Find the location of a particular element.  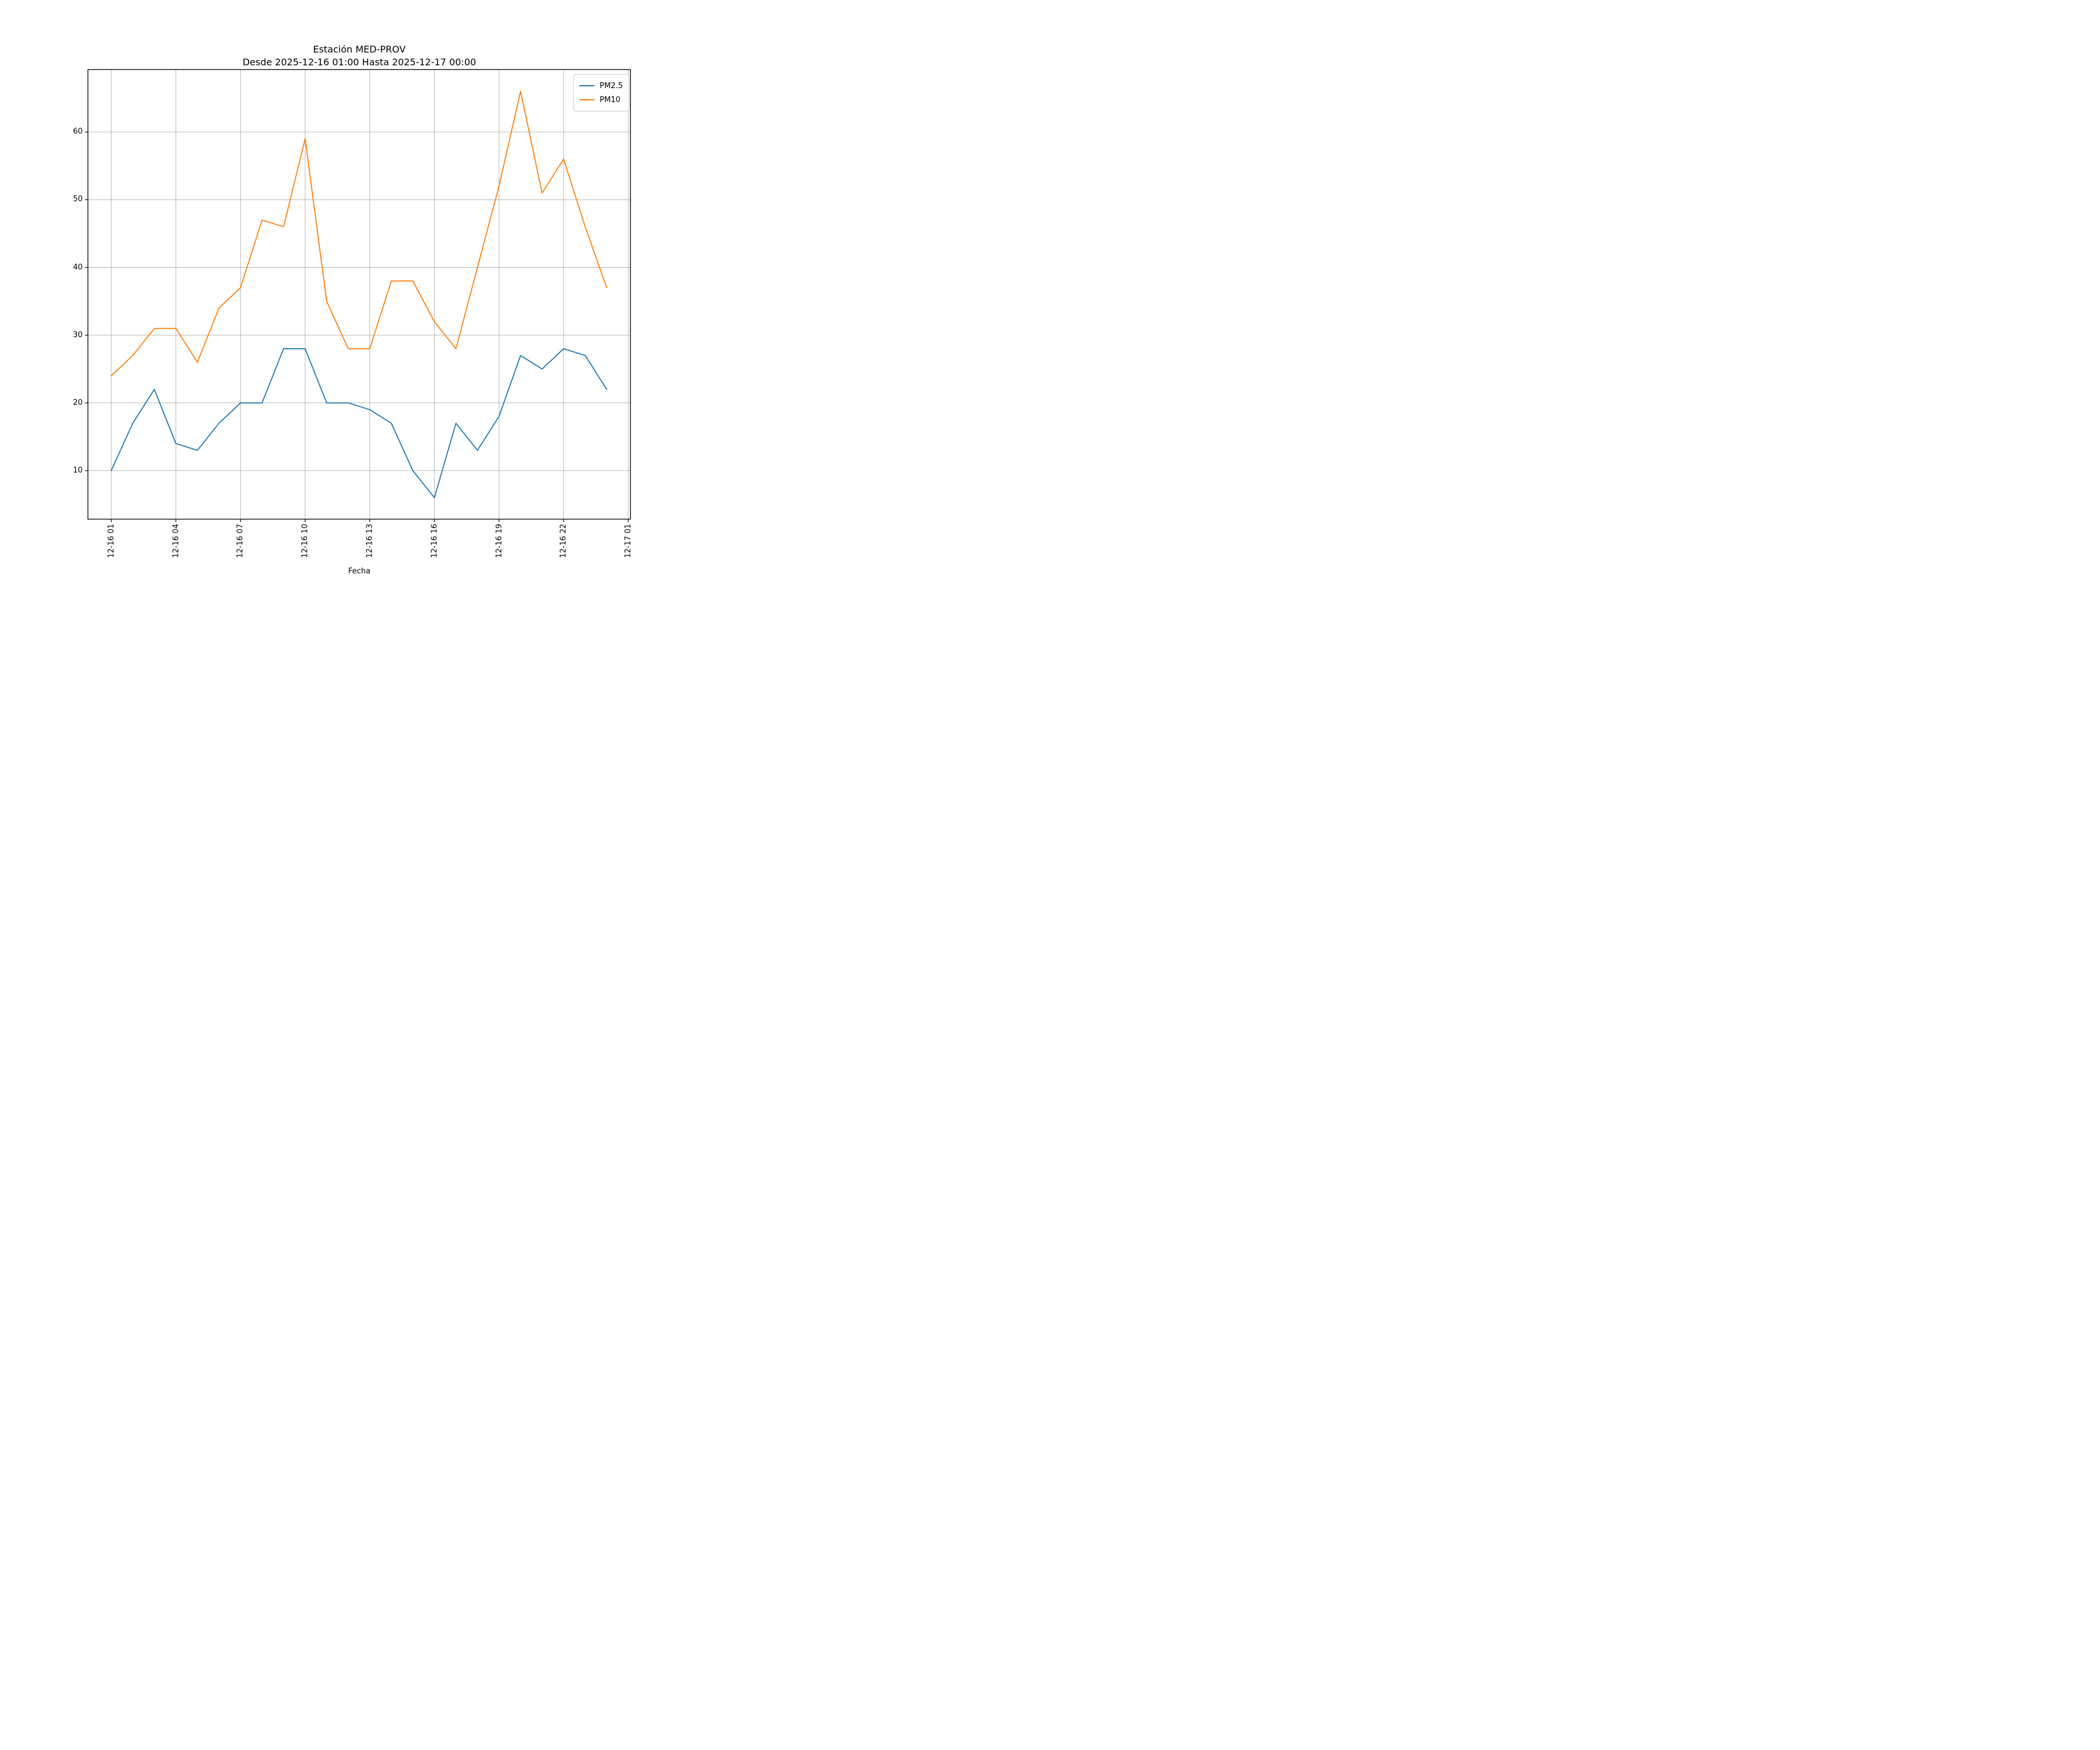

y-tick-label-20: 20 is located at coordinates (78, 402).